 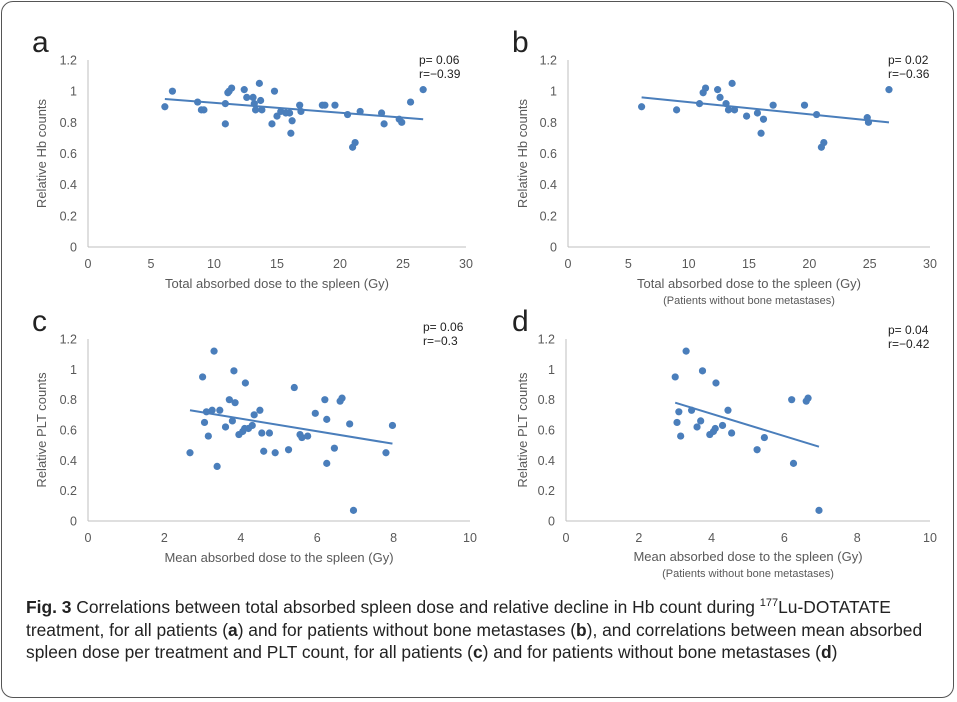 I want to click on panel-letter: a, so click(x=40, y=42).